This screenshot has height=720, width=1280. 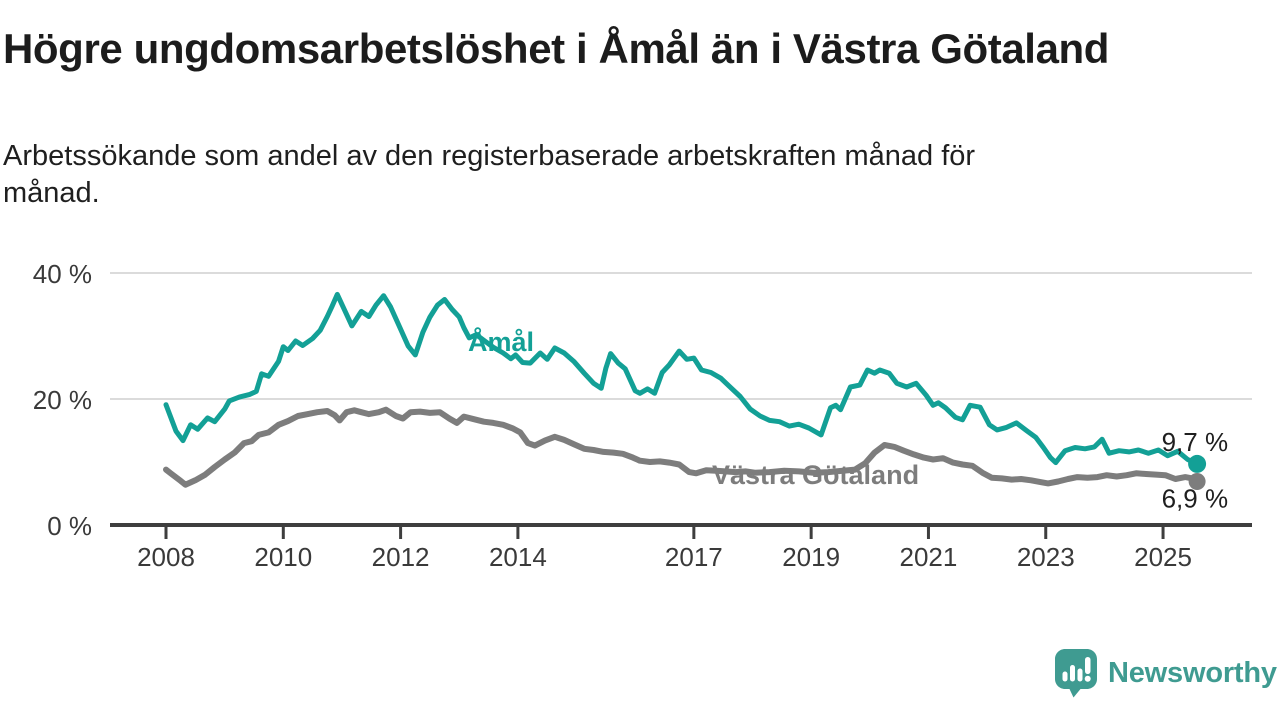 I want to click on x-tick-label: 2012, so click(x=401, y=557).